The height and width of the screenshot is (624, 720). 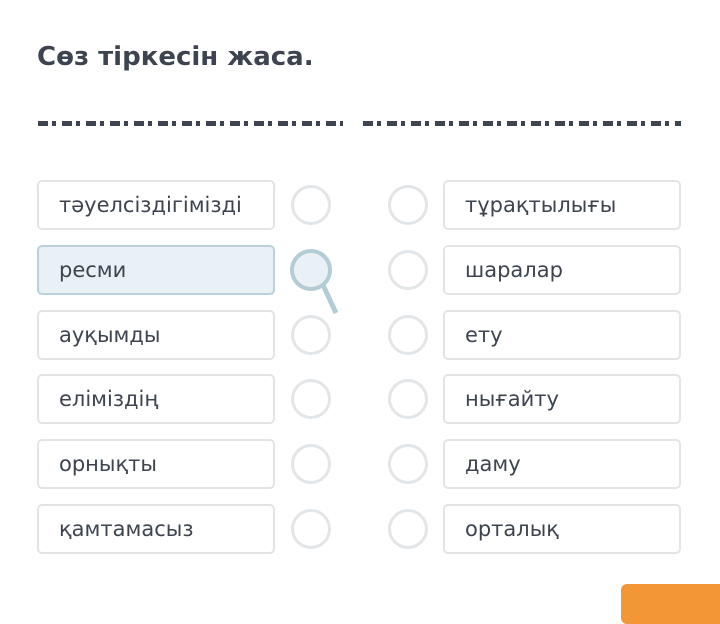 I want to click on right-word-option: шаралар, so click(x=562, y=269).